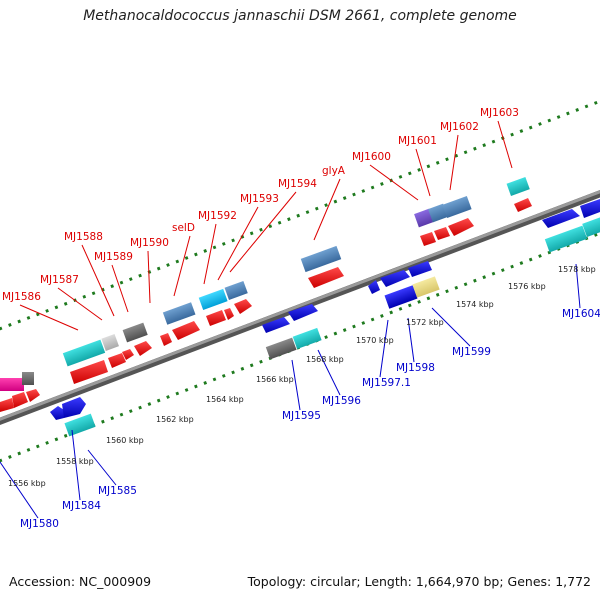 Image resolution: width=600 pixels, height=600 pixels. Describe the element at coordinates (183, 228) in the screenshot. I see `gene-label-top: selD` at that location.